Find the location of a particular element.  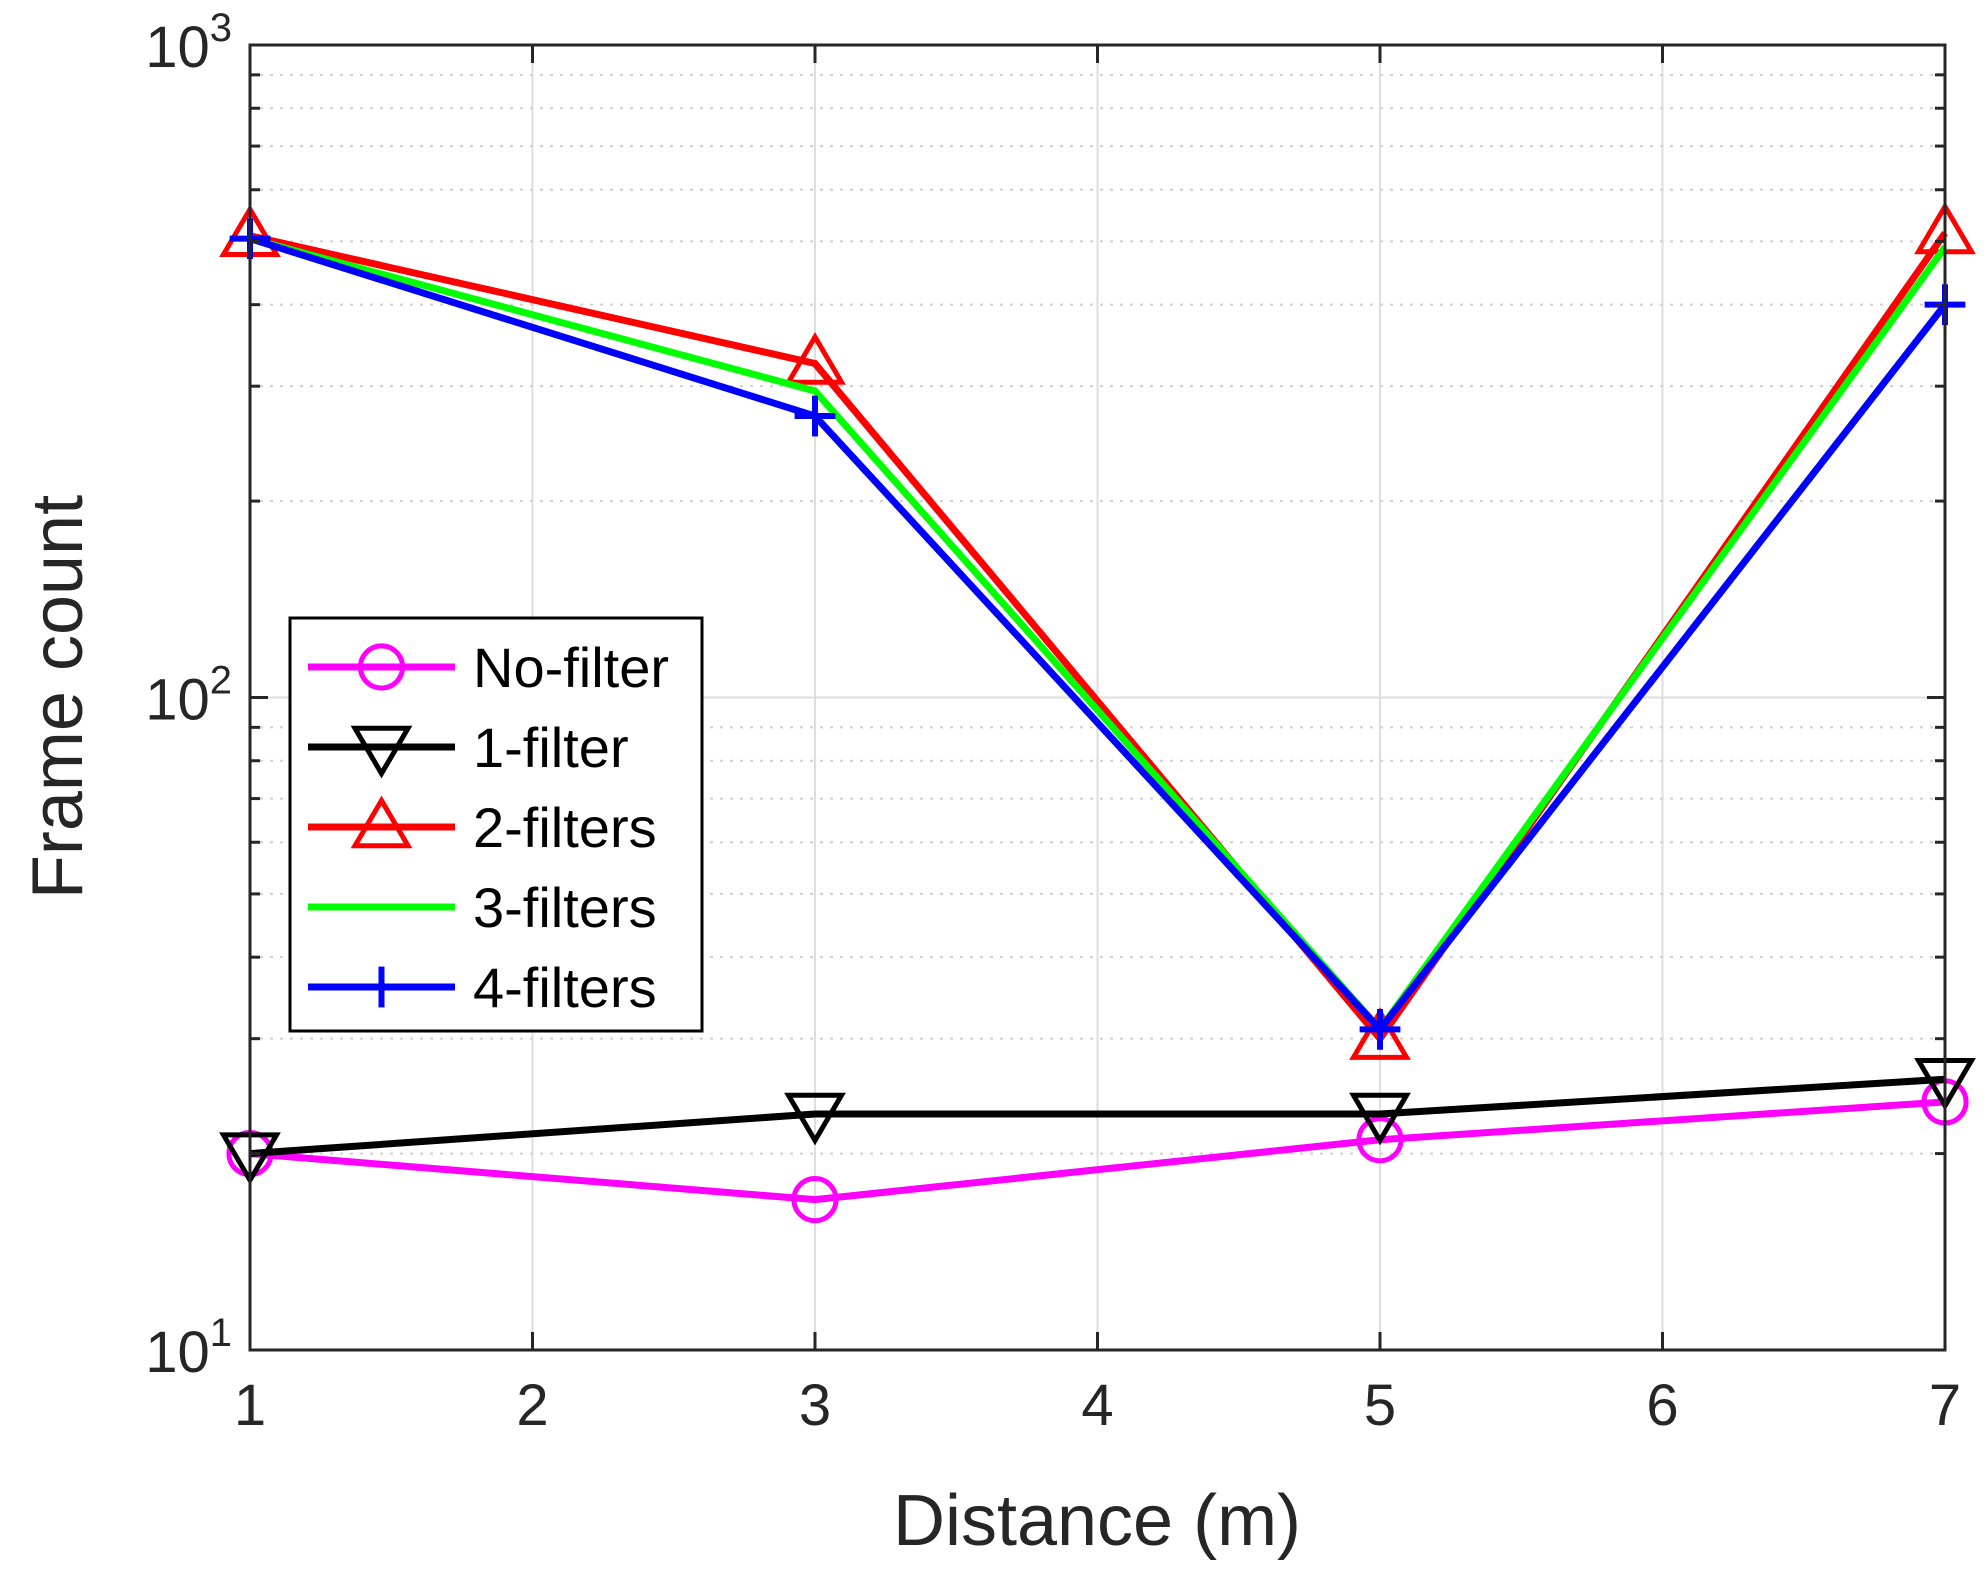

legend-label: No-filter is located at coordinates (571, 667).